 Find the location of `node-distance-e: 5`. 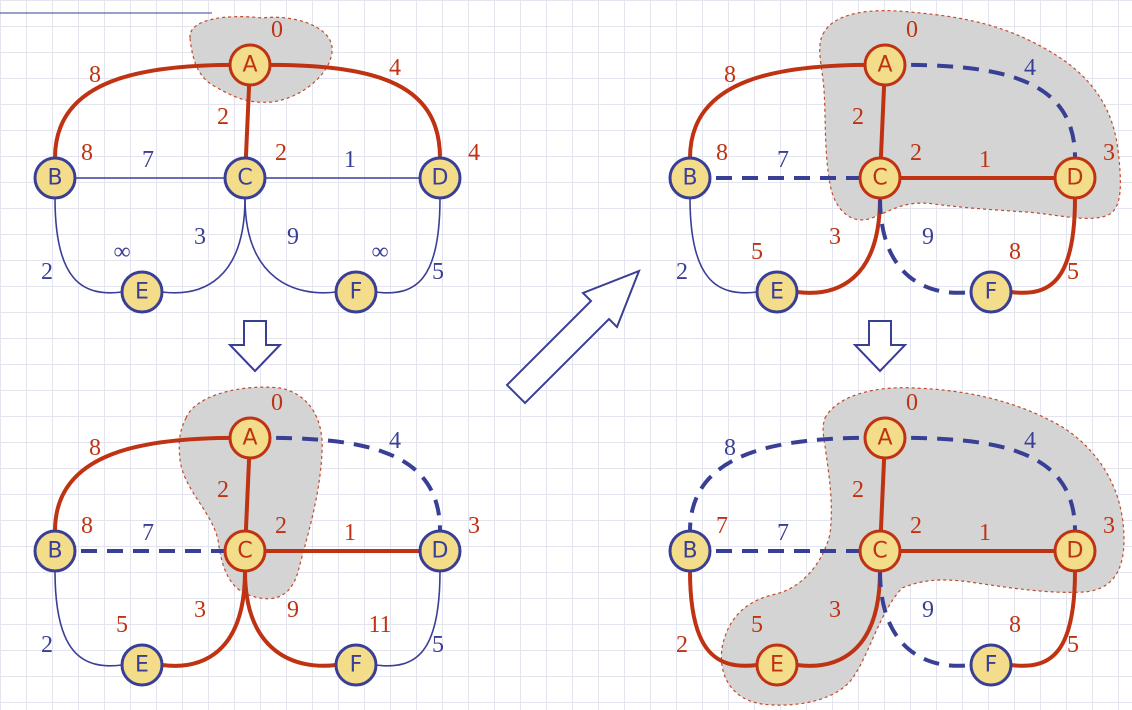

node-distance-e: 5 is located at coordinates (757, 252).